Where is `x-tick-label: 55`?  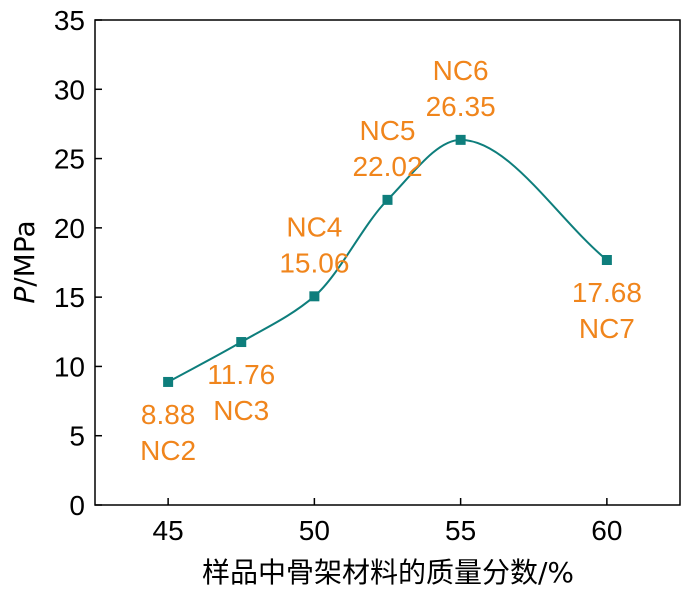 x-tick-label: 55 is located at coordinates (460, 530).